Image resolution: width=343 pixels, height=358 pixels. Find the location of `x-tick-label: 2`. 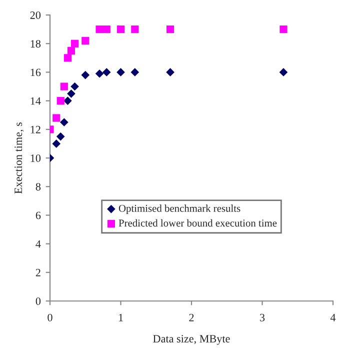

x-tick-label: 2 is located at coordinates (191, 318).